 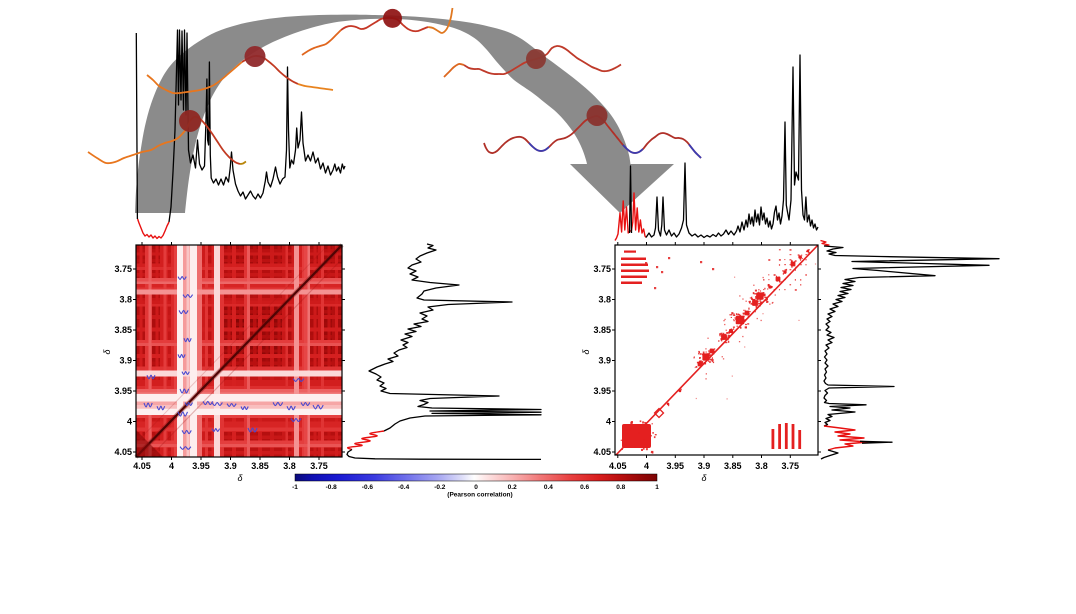 I want to click on svg-text: 0.4, so click(x=548, y=487).